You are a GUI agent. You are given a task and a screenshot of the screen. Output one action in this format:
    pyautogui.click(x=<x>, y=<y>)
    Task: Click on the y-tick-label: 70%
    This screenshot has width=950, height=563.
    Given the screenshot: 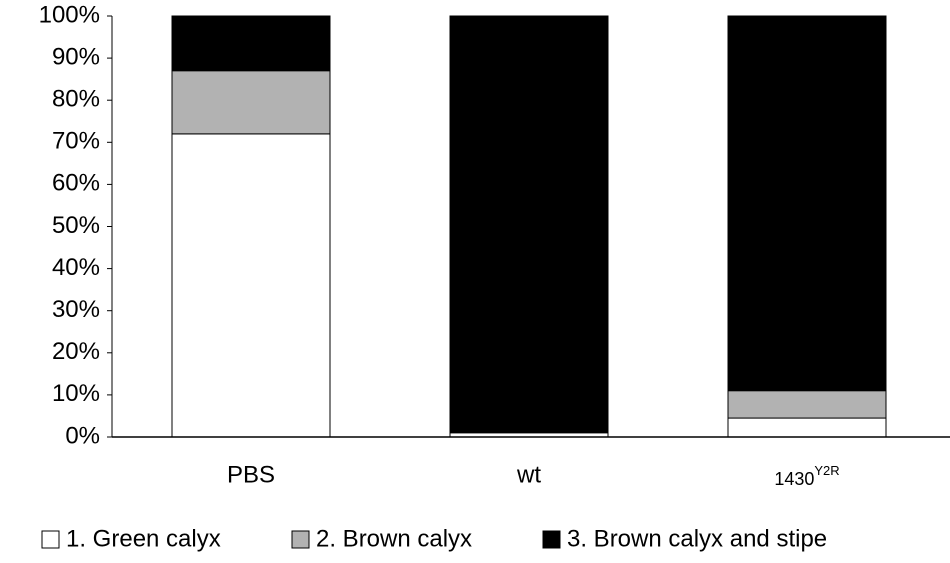 What is the action you would take?
    pyautogui.click(x=76, y=141)
    